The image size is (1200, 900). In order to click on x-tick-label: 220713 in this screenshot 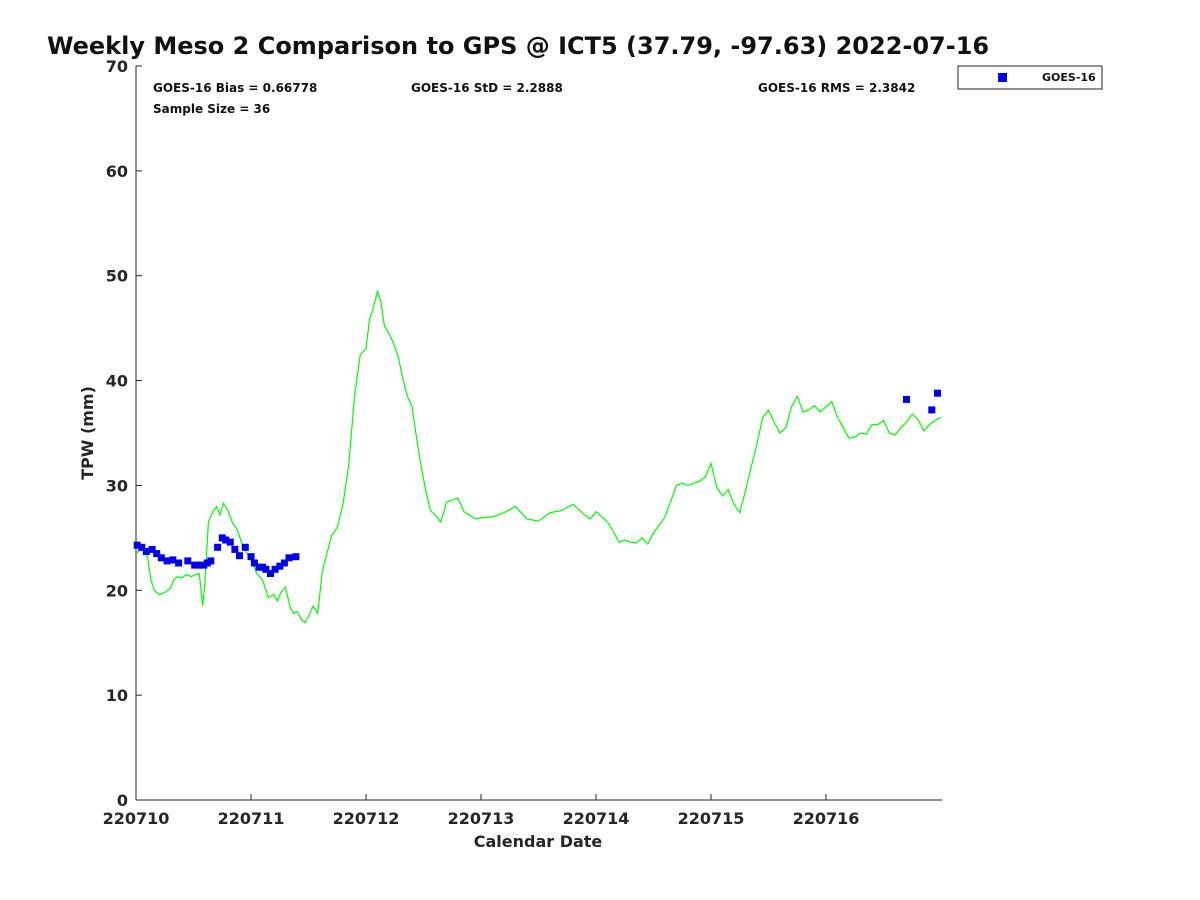, I will do `click(481, 818)`.